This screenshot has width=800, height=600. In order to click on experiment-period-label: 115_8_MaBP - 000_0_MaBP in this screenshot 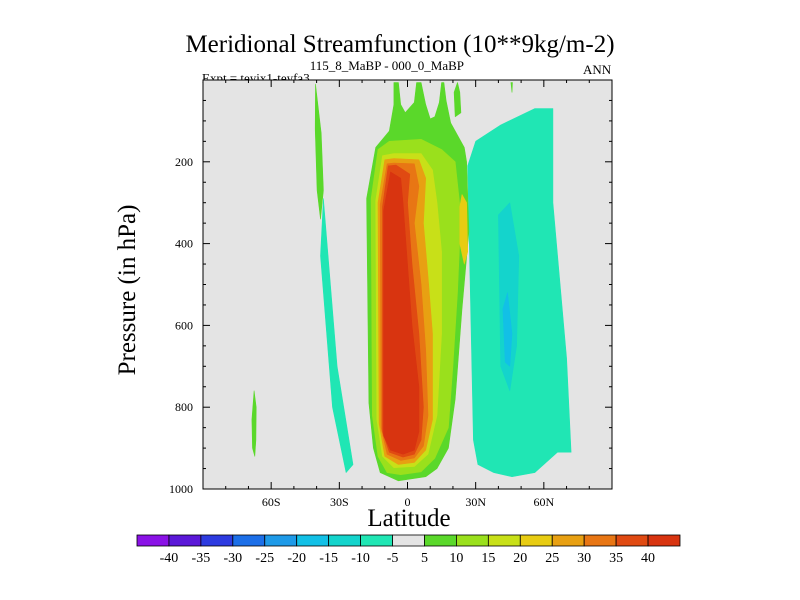, I will do `click(387, 65)`.